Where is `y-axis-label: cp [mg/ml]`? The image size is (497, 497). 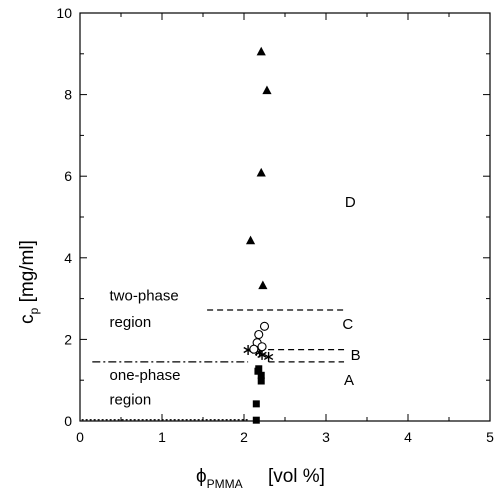 y-axis-label: cp [mg/ml] is located at coordinates (29, 282).